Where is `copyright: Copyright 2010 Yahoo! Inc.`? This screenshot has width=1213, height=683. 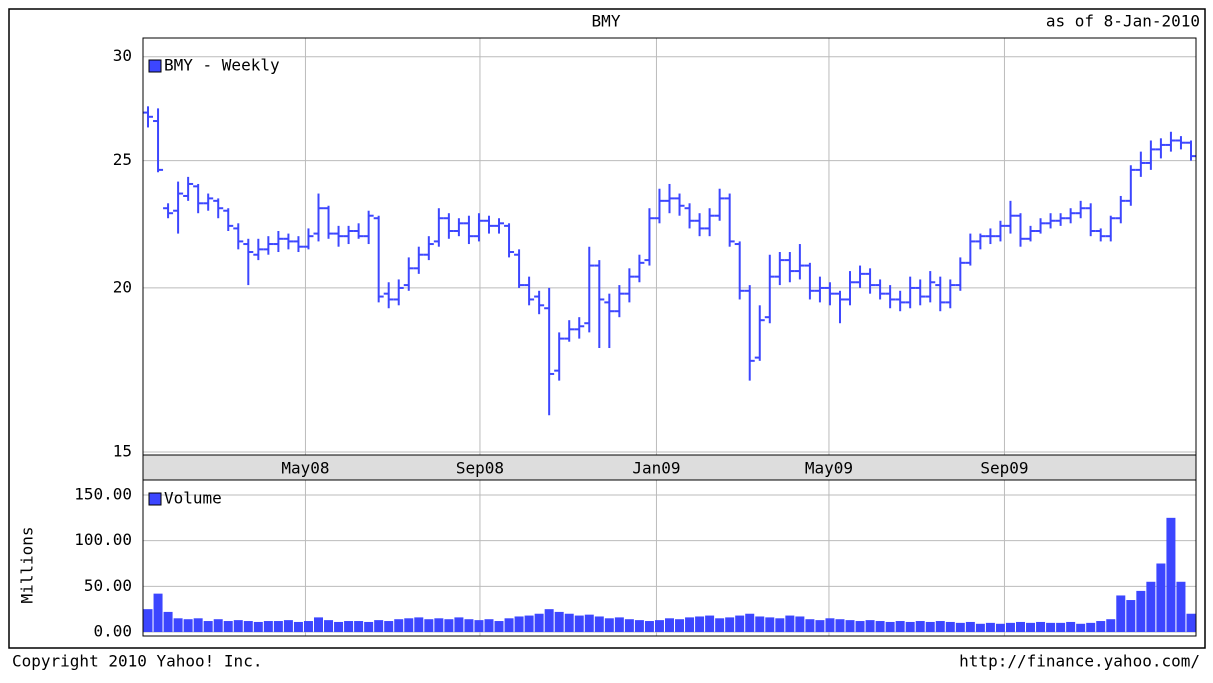 copyright: Copyright 2010 Yahoo! Inc. is located at coordinates (137, 661).